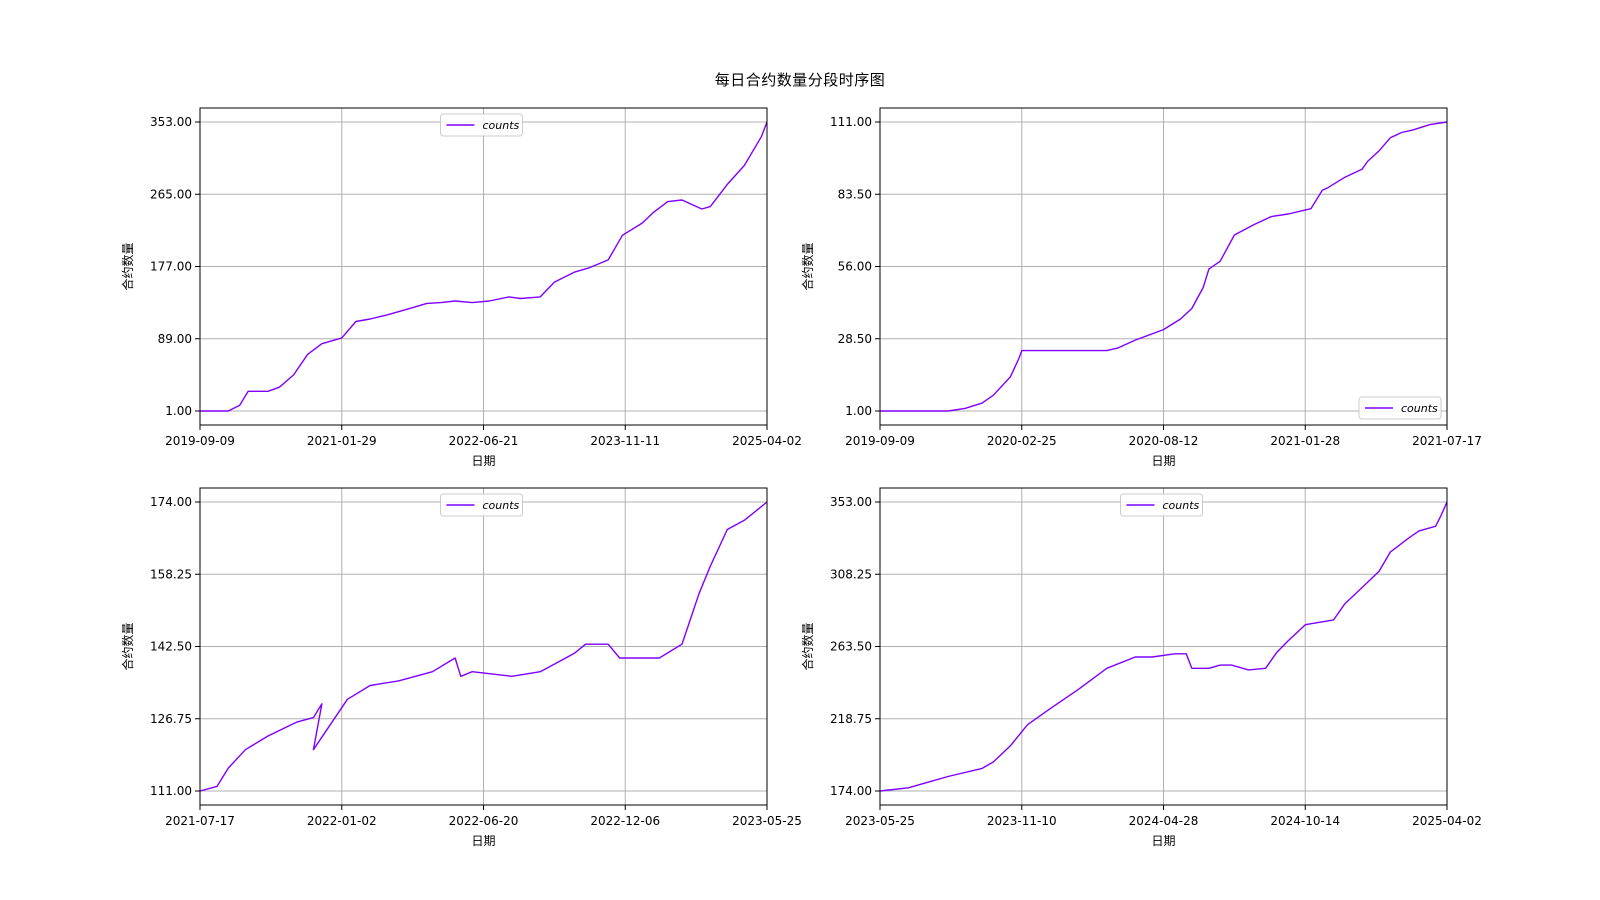 The image size is (1600, 900). Describe the element at coordinates (625, 441) in the screenshot. I see `x-tick-label: 2023-11-11` at that location.